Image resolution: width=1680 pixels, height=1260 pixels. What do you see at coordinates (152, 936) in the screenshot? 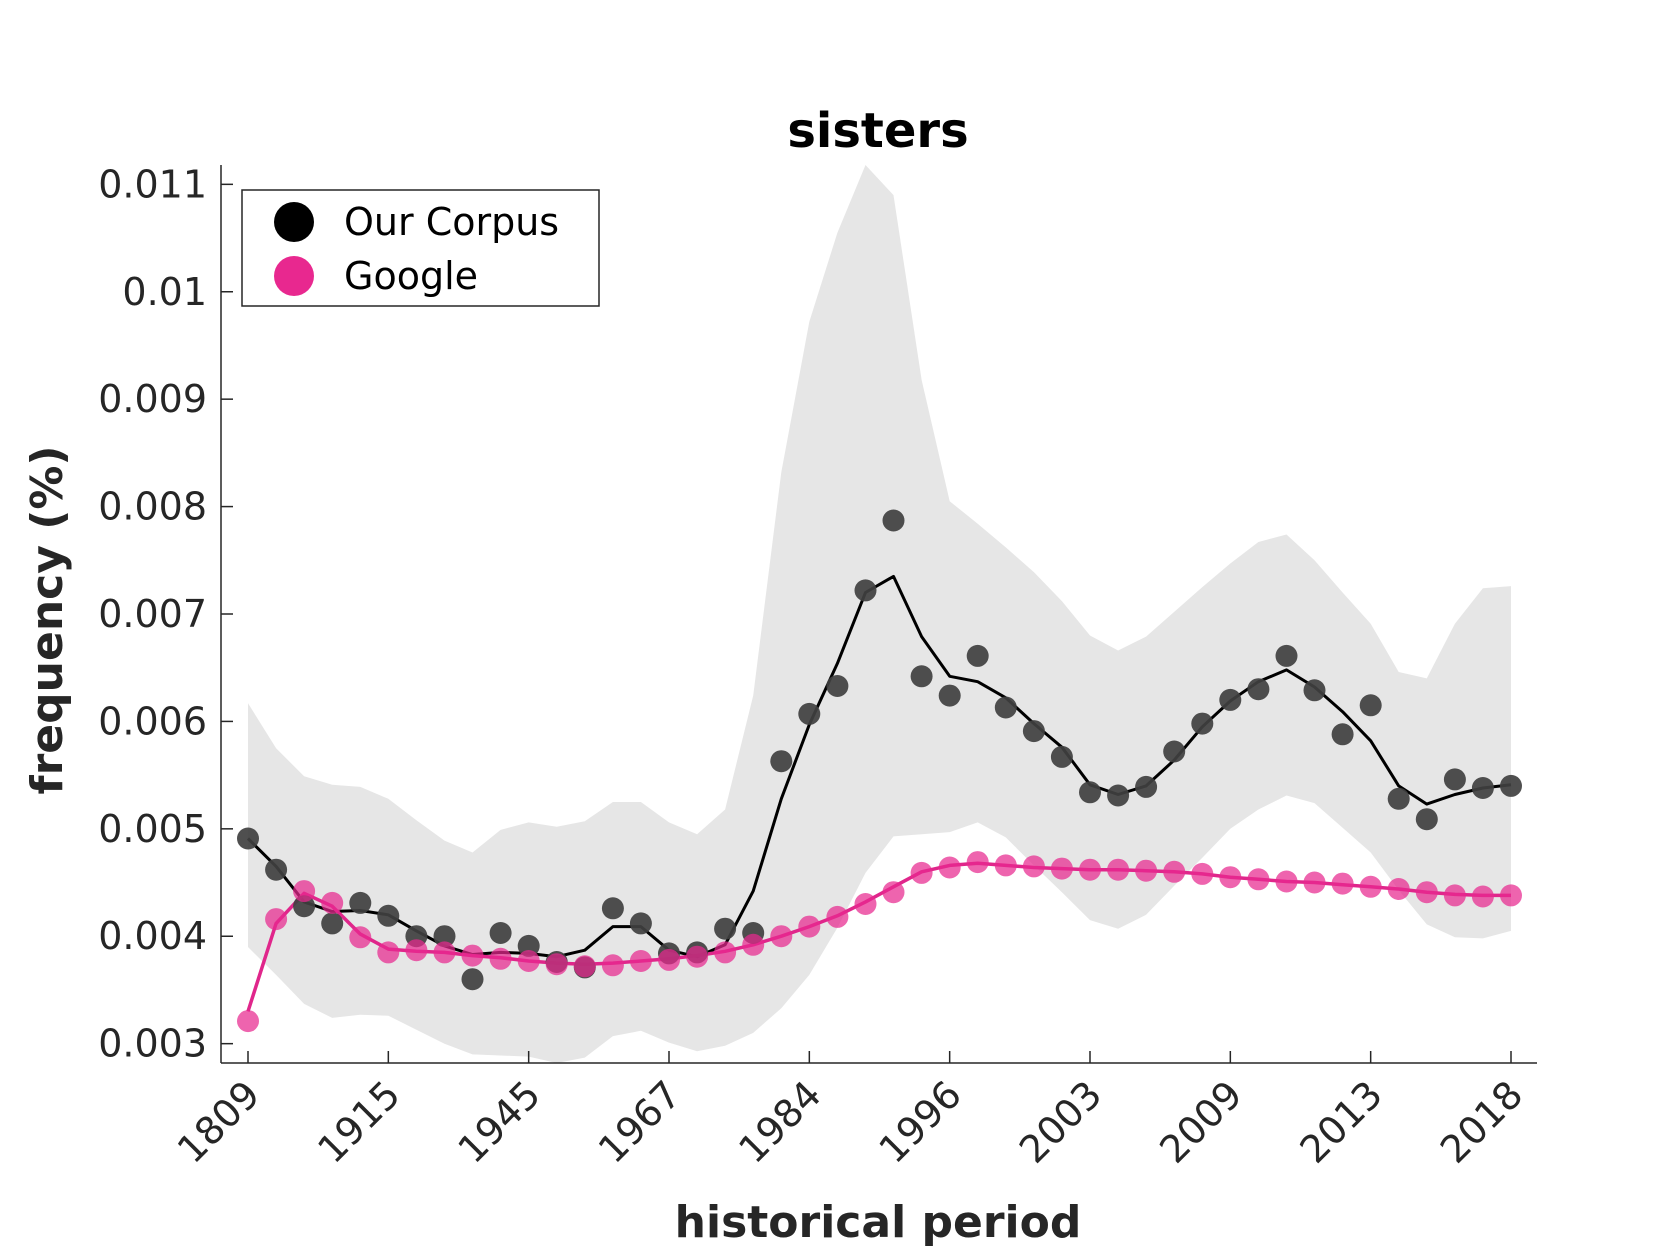
I see `y-tick-label: 0.004` at bounding box center [152, 936].